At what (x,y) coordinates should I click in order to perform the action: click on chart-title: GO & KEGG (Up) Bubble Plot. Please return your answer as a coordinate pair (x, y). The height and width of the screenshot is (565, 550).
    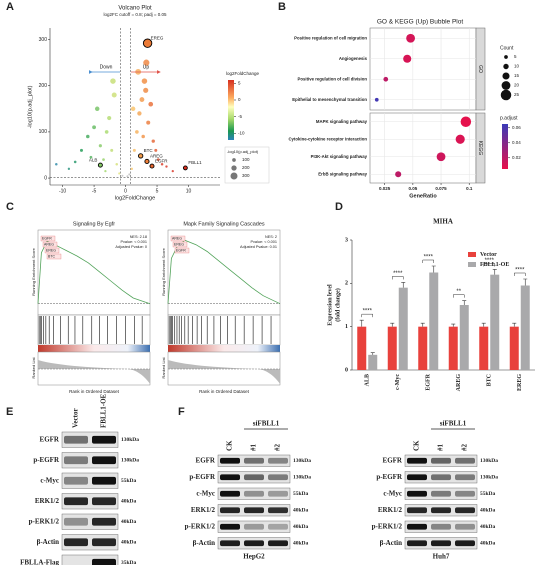
    Looking at the image, I should click on (420, 22).